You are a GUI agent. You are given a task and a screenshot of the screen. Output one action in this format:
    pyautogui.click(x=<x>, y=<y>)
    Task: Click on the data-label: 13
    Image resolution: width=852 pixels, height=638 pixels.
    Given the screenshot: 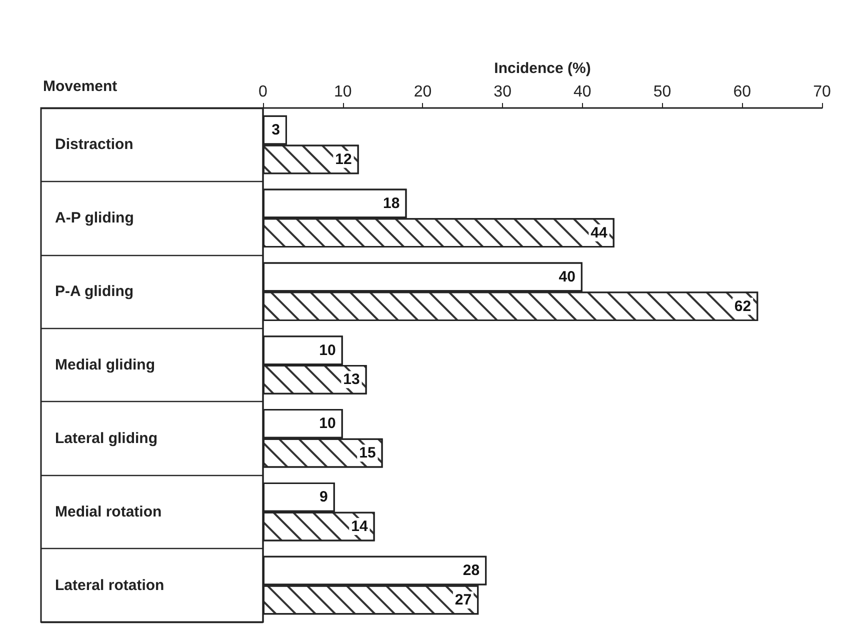 What is the action you would take?
    pyautogui.click(x=351, y=379)
    